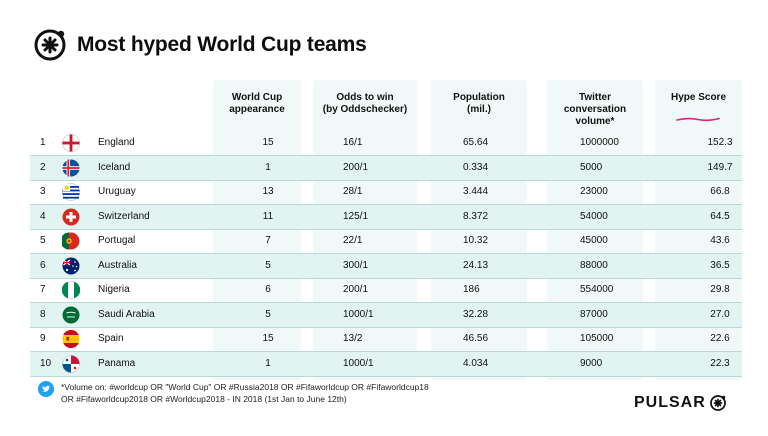  I want to click on portugal-flag-icon, so click(71, 241).